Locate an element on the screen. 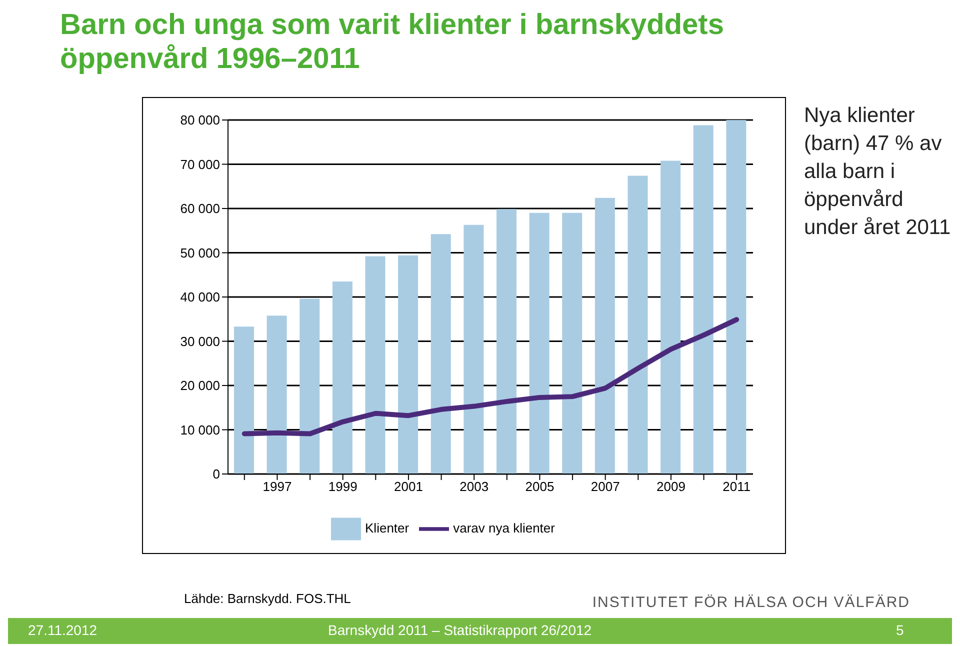 The width and height of the screenshot is (960, 646). text: INSTITUTET FÖR HÄLSA OCH VÄLFÄRD is located at coordinates (751, 602).